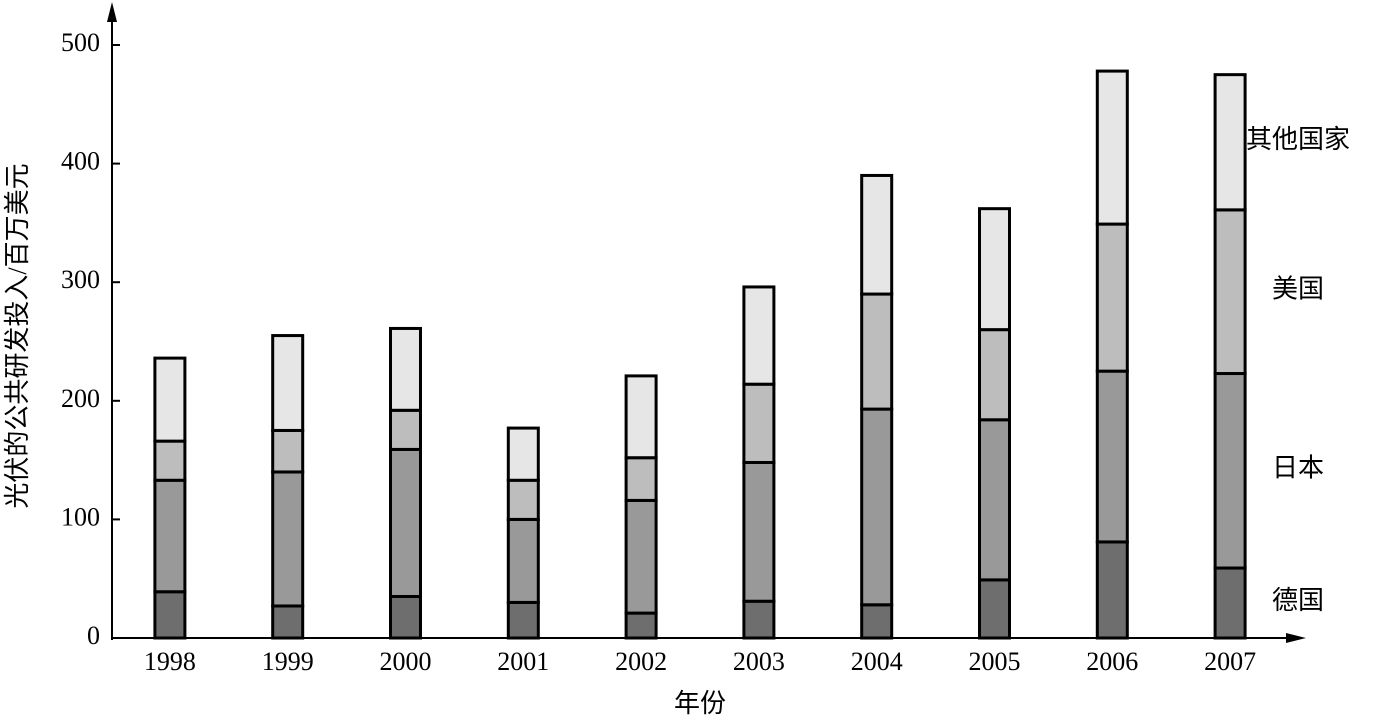 Image resolution: width=1389 pixels, height=723 pixels. What do you see at coordinates (1230, 661) in the screenshot?
I see `x-tick-label: 2007` at bounding box center [1230, 661].